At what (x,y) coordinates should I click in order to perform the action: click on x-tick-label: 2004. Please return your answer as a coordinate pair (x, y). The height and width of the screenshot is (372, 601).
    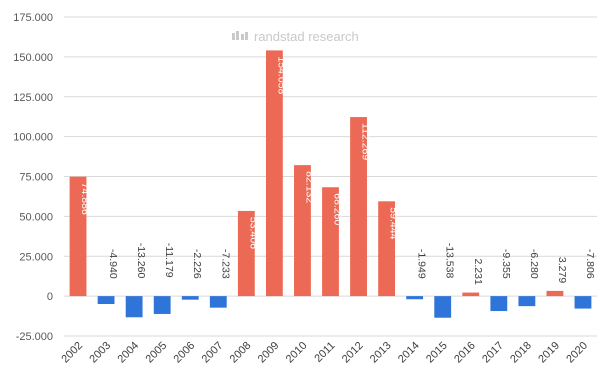
    Looking at the image, I should click on (128, 353).